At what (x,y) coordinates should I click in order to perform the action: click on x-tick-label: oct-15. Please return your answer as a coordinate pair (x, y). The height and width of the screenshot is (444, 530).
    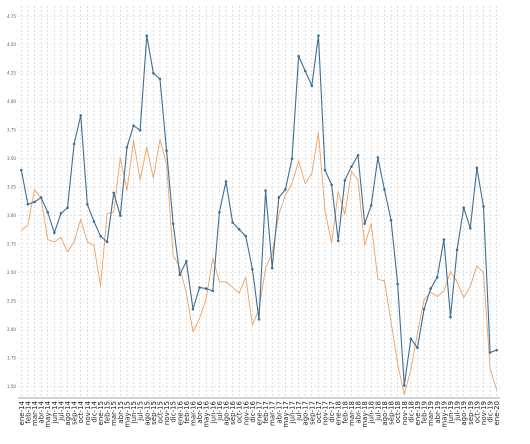
    Looking at the image, I should click on (160, 412).